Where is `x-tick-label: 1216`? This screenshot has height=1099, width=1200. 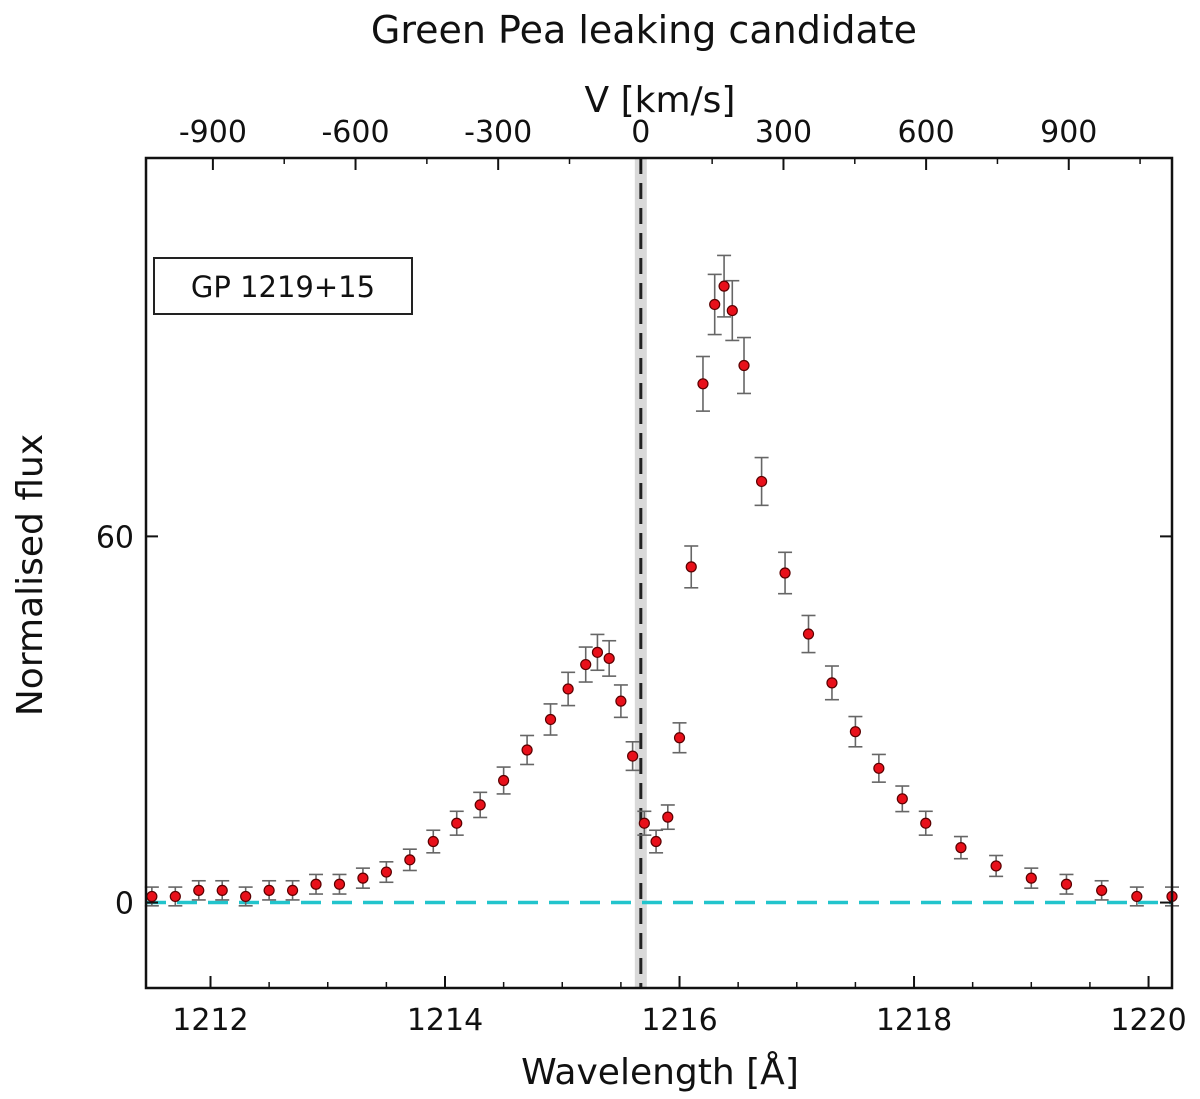
x-tick-label: 1216 is located at coordinates (679, 1020).